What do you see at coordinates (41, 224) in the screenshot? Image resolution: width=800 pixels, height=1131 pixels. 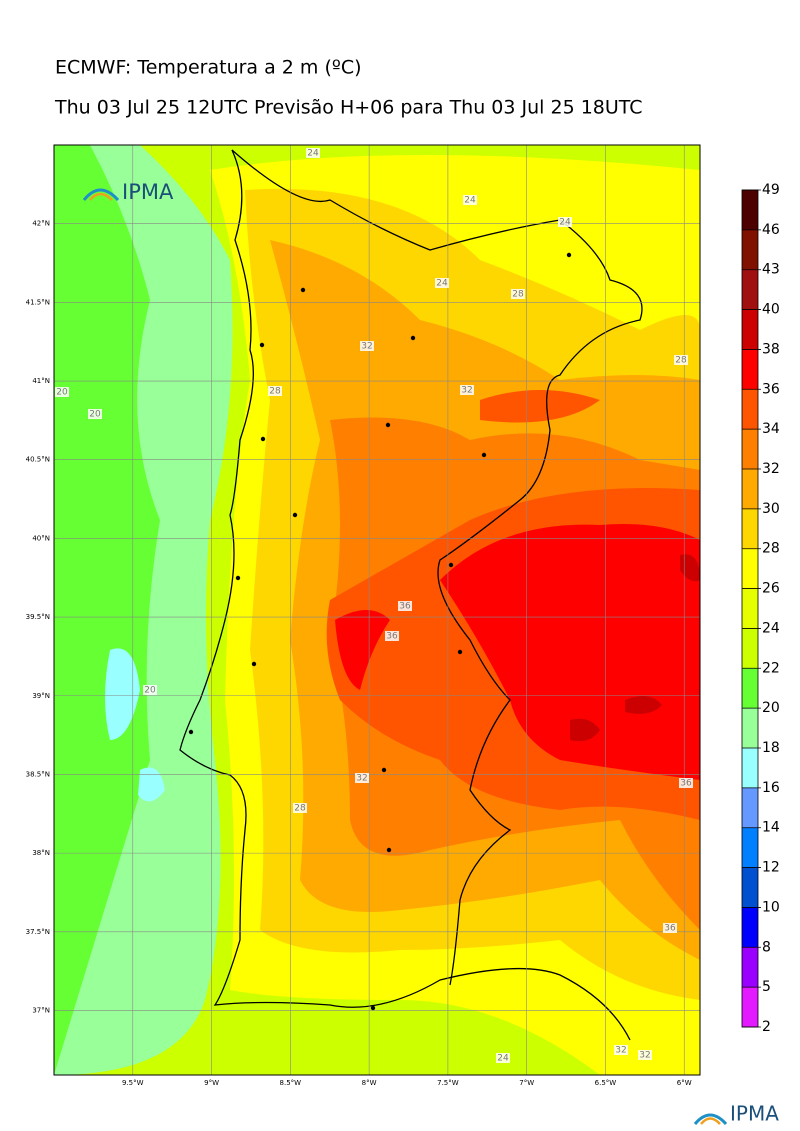 I see `y-tick-label: 42°N` at bounding box center [41, 224].